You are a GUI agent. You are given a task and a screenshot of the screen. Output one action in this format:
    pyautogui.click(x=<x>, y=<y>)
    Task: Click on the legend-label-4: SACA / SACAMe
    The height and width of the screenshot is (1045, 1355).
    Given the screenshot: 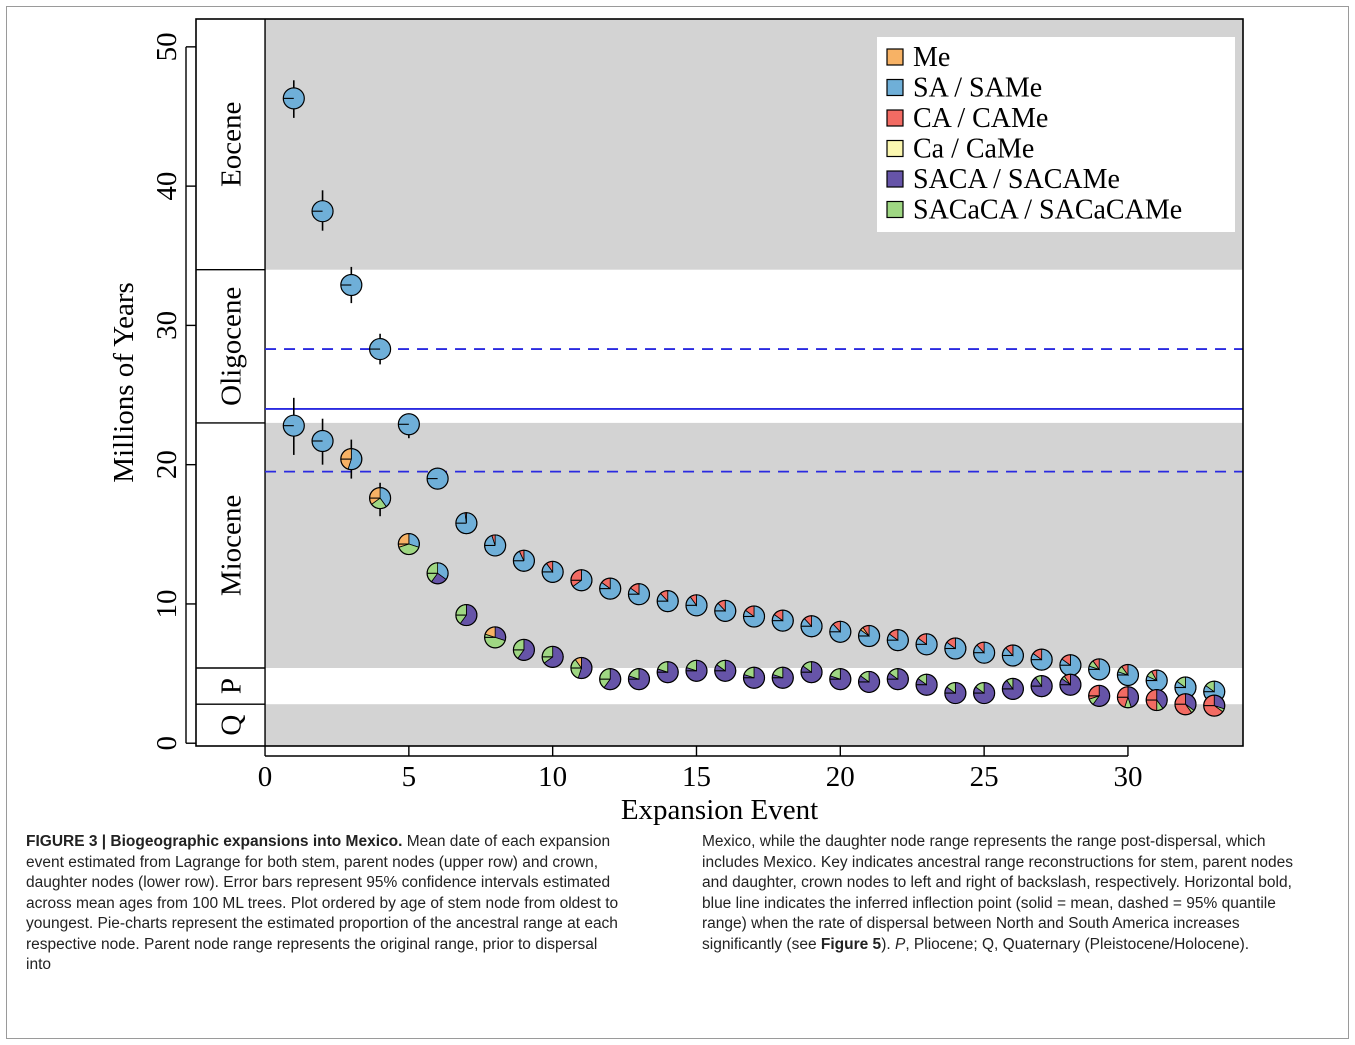 What is the action you would take?
    pyautogui.click(x=1016, y=179)
    